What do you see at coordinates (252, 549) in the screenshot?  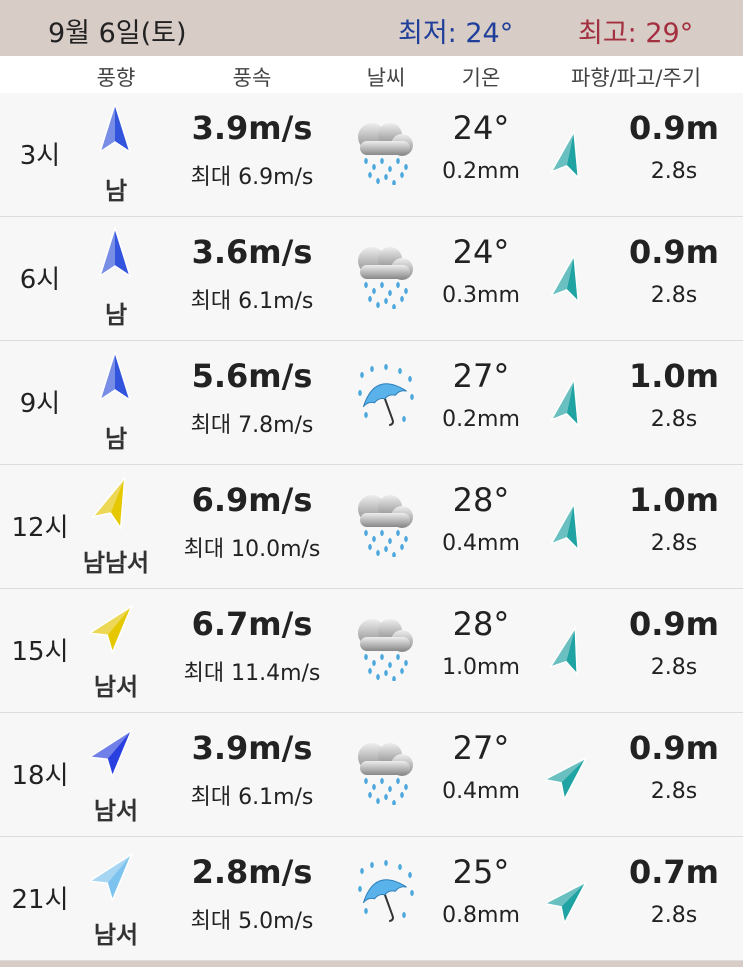 I see `wind-gust: 최대 10.0m/s` at bounding box center [252, 549].